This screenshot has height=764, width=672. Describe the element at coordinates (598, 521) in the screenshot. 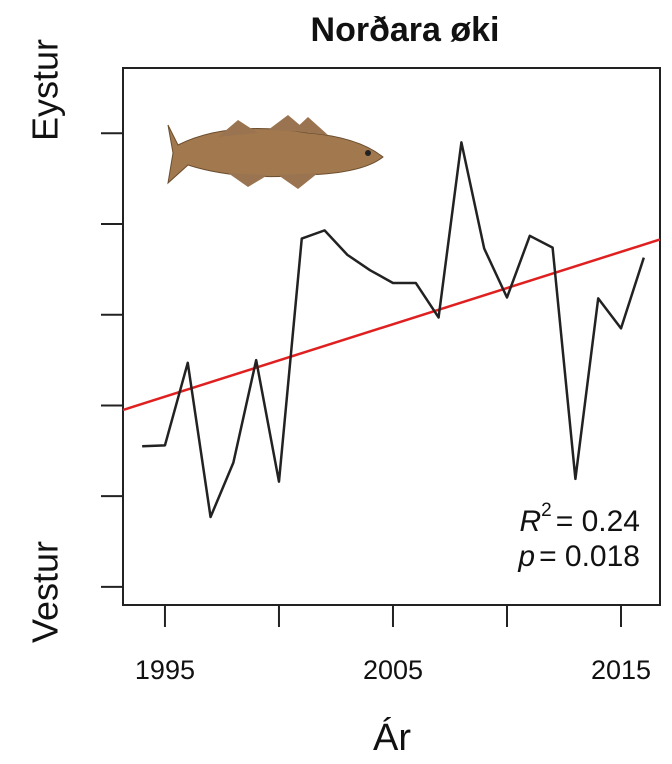

I see `annotation-value: = 0.24` at that location.